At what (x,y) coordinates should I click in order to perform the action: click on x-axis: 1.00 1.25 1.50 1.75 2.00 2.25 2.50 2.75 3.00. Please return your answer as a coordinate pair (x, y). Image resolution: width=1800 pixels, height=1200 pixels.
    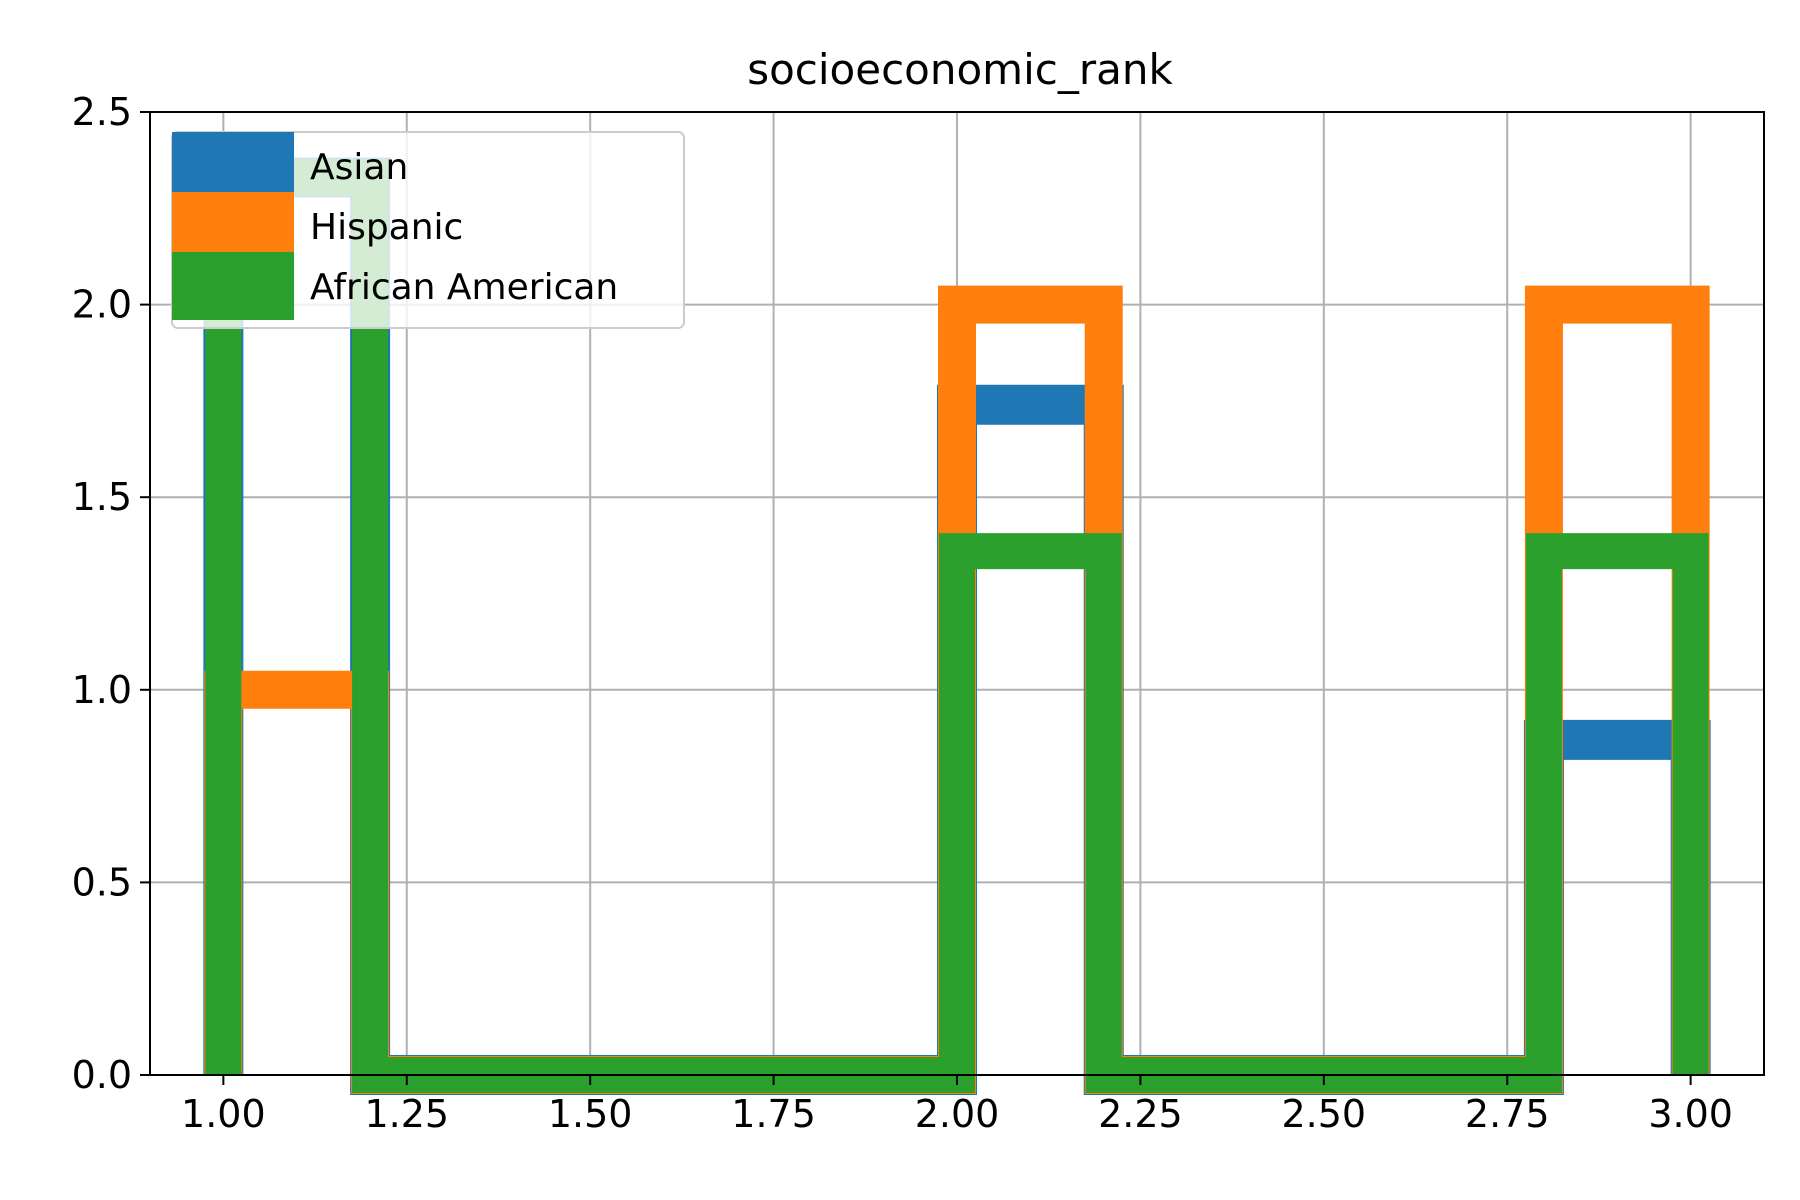
    Looking at the image, I should click on (957, 1105).